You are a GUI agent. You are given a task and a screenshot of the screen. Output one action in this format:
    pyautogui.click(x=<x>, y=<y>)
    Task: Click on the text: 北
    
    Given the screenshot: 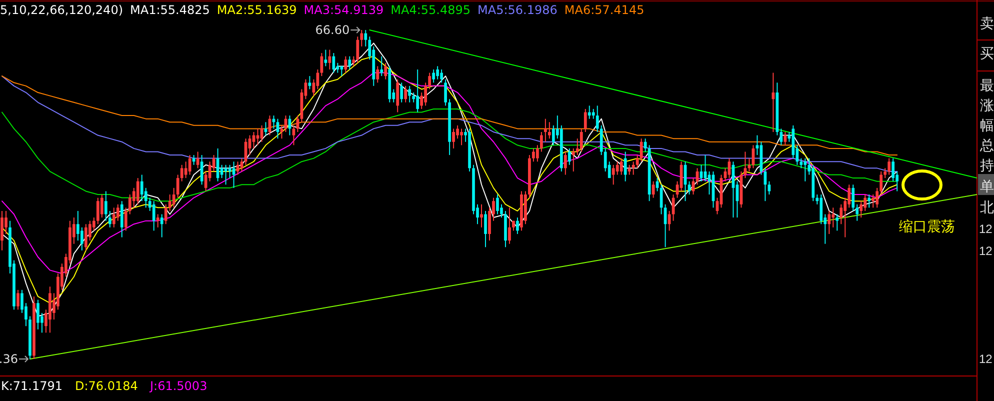 What is the action you would take?
    pyautogui.click(x=987, y=208)
    